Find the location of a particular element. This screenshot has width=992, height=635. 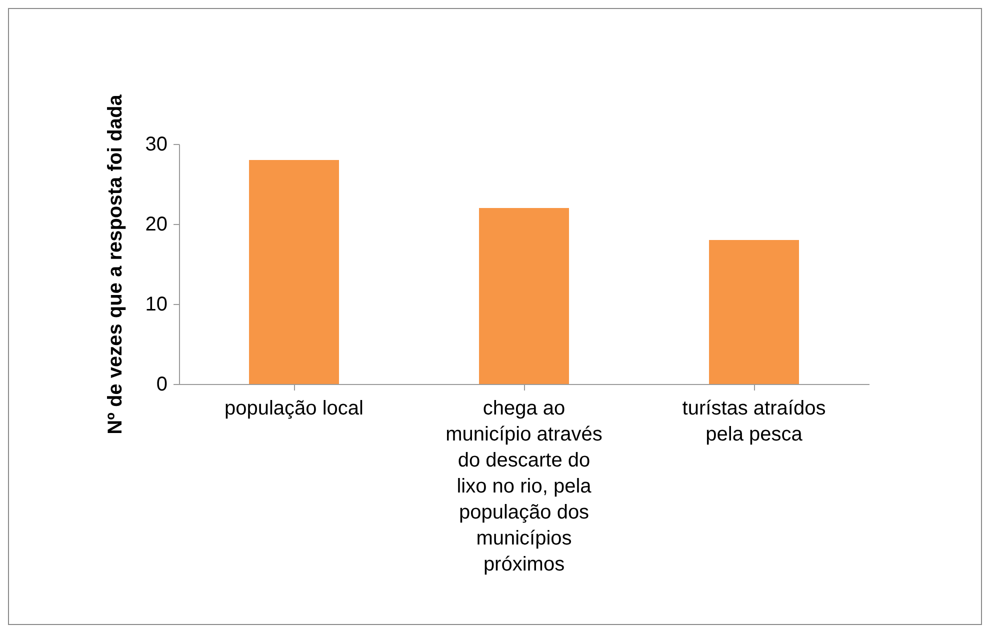

x-tick-label: turístas atraídos pela pesca is located at coordinates (754, 422).